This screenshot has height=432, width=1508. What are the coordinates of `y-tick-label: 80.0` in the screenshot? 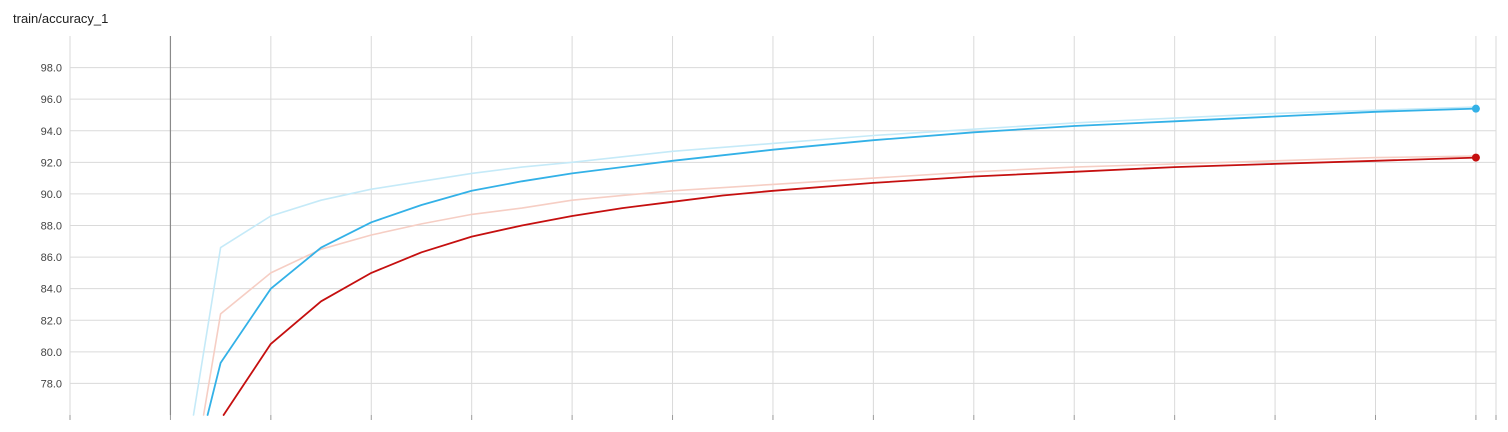 It's located at (51, 353).